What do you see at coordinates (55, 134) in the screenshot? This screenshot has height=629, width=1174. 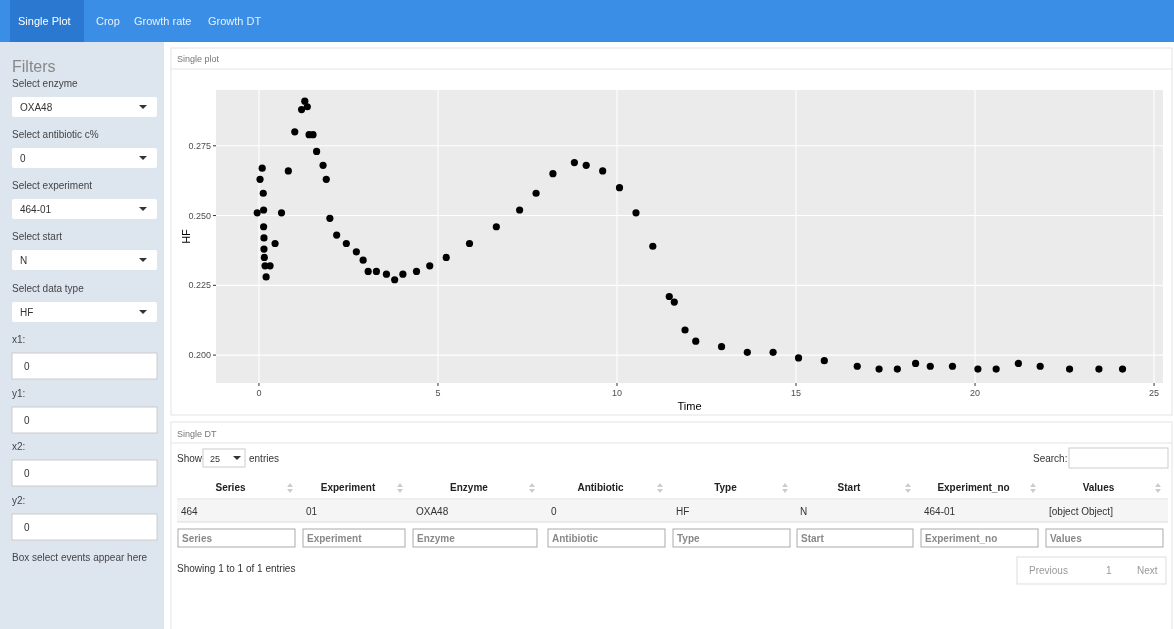 I see `text: Select antibiotic c%` at bounding box center [55, 134].